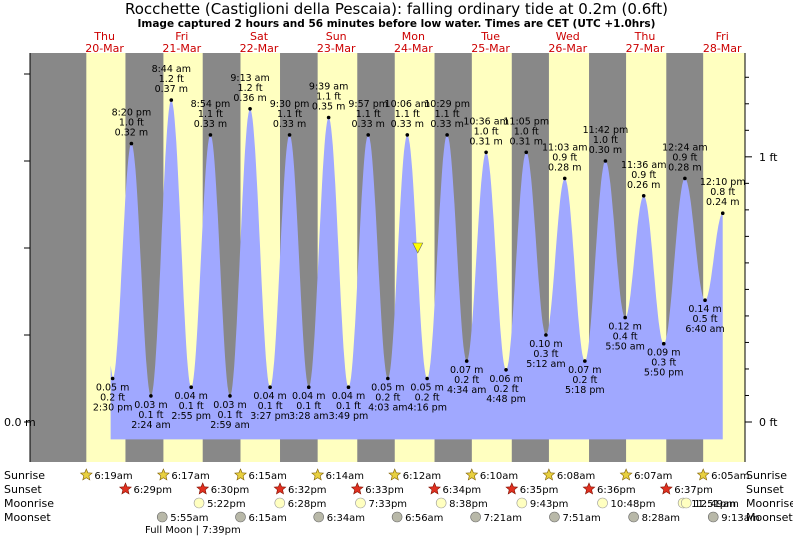 This screenshot has height=538, width=793. I want to click on low-tide-label: 4:16 pm, so click(427, 408).